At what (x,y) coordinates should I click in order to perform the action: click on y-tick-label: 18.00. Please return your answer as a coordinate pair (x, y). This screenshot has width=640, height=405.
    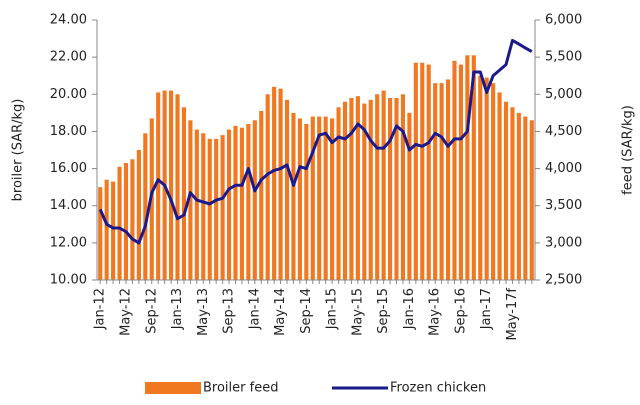
    Looking at the image, I should click on (68, 131).